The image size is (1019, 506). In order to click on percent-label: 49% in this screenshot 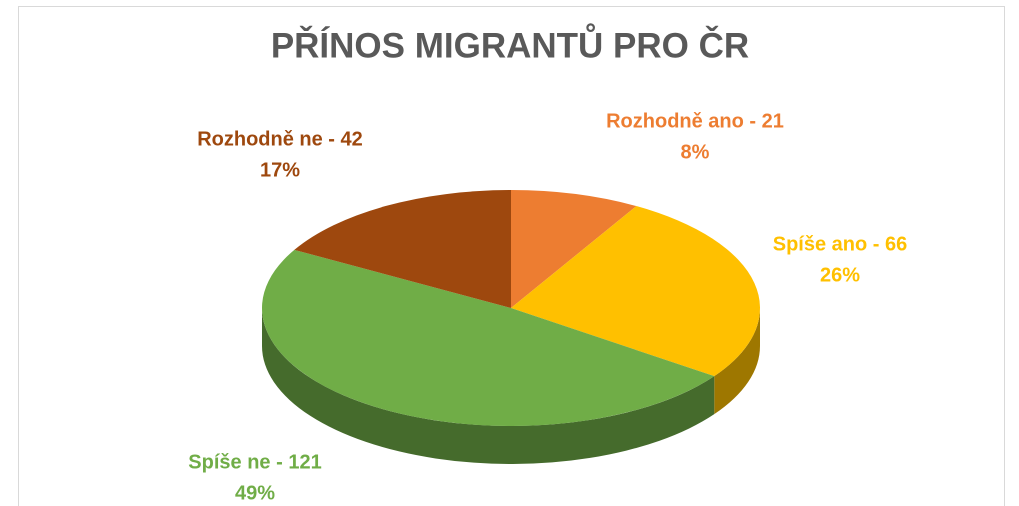, I will do `click(255, 493)`.